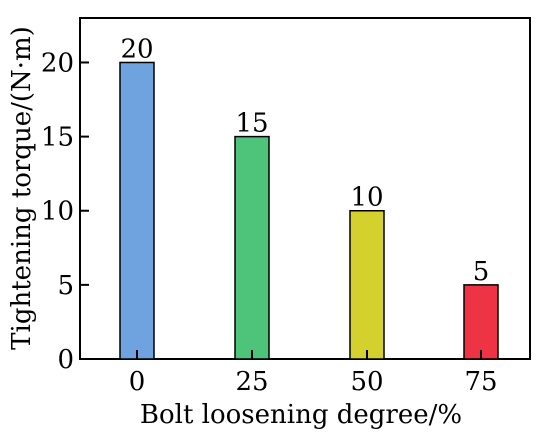  Describe the element at coordinates (137, 382) in the screenshot. I see `x-tick-label: 0` at that location.